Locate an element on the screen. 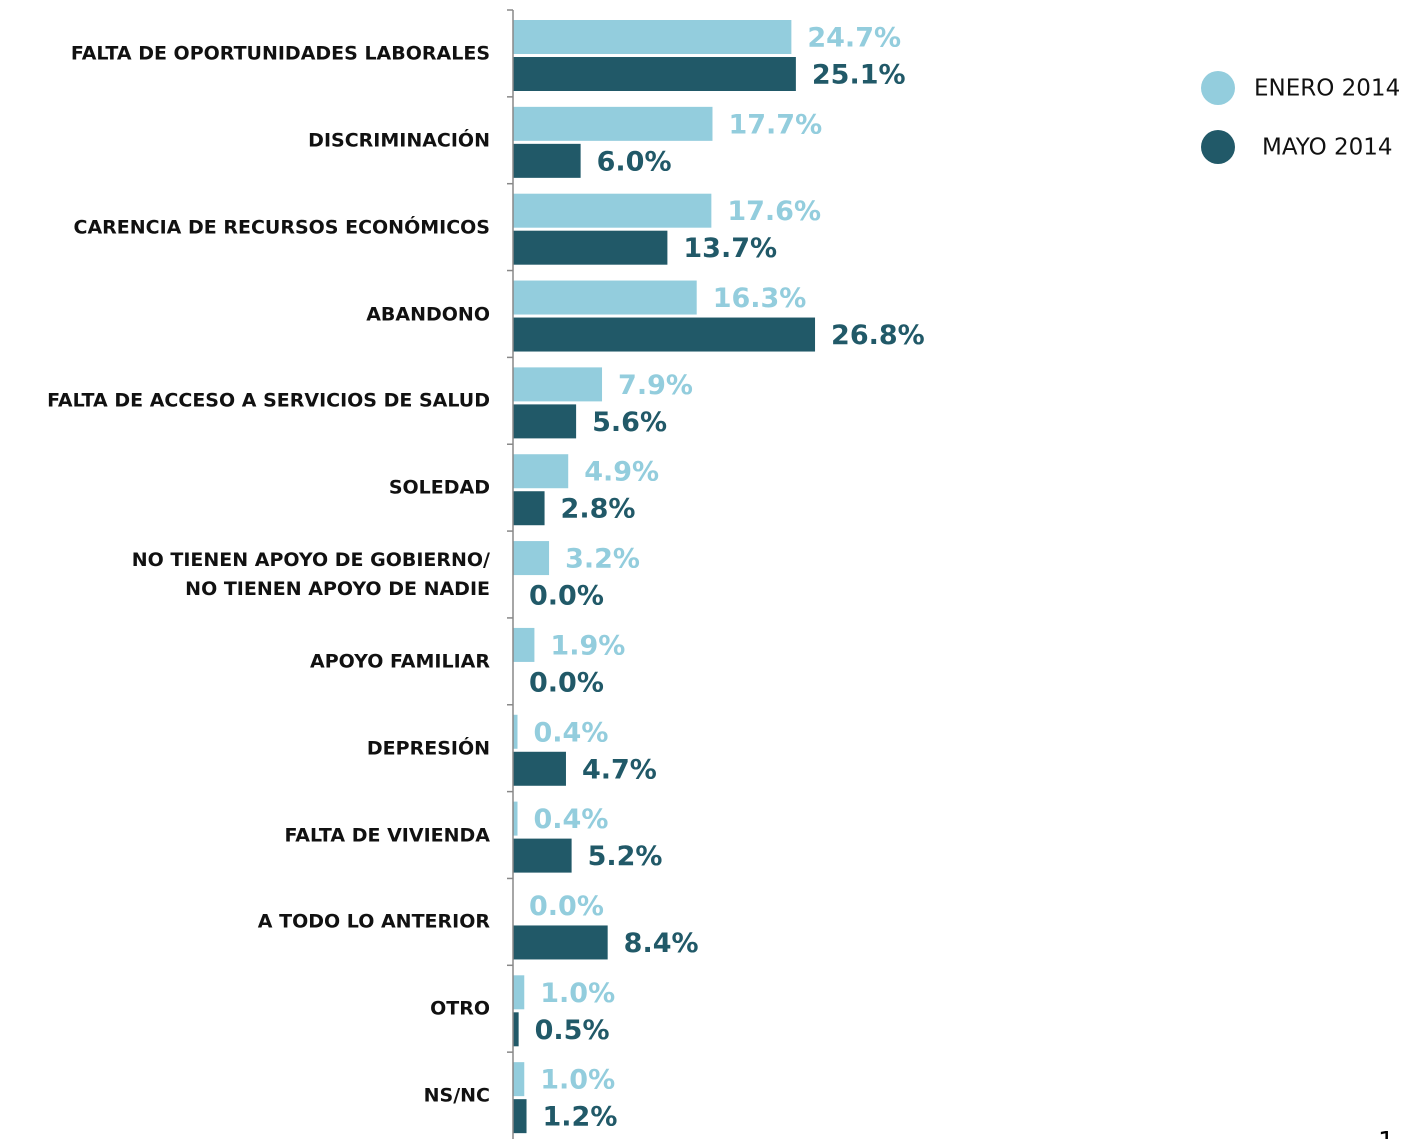 This screenshot has width=1418, height=1139. value-label: 4.7% is located at coordinates (619, 769).